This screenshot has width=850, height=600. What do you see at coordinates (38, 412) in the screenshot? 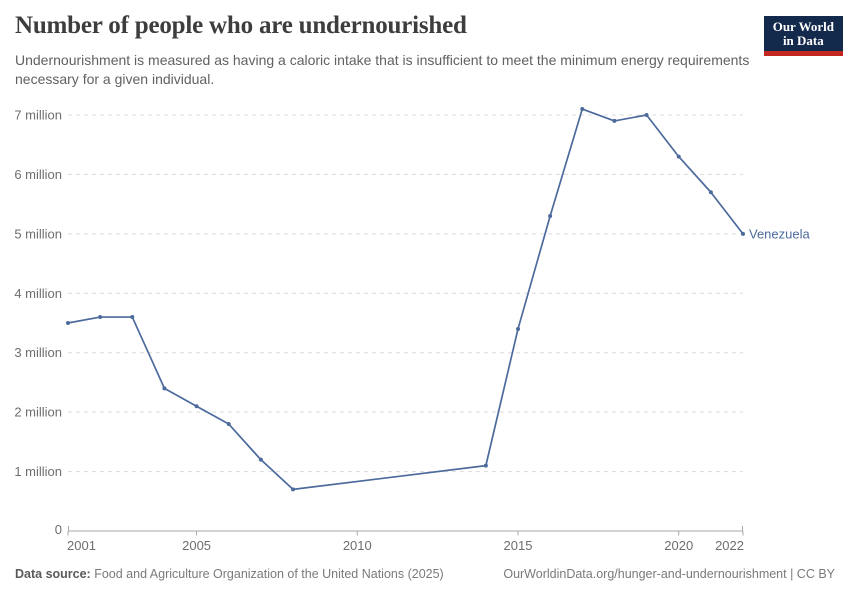
I see `y-axis-tick-label: 2 million` at bounding box center [38, 412].